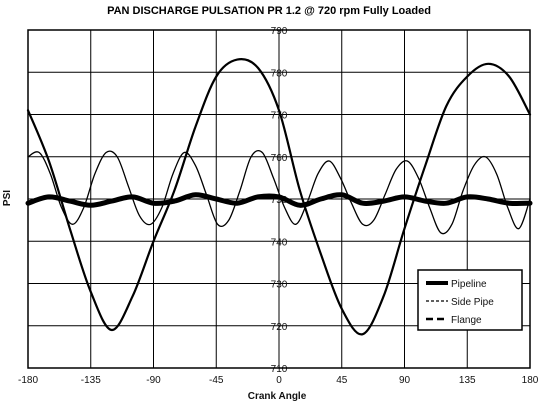  I want to click on y-tick-labels: 710 720 730 740 750 760 770 780 790, so click(279, 200).